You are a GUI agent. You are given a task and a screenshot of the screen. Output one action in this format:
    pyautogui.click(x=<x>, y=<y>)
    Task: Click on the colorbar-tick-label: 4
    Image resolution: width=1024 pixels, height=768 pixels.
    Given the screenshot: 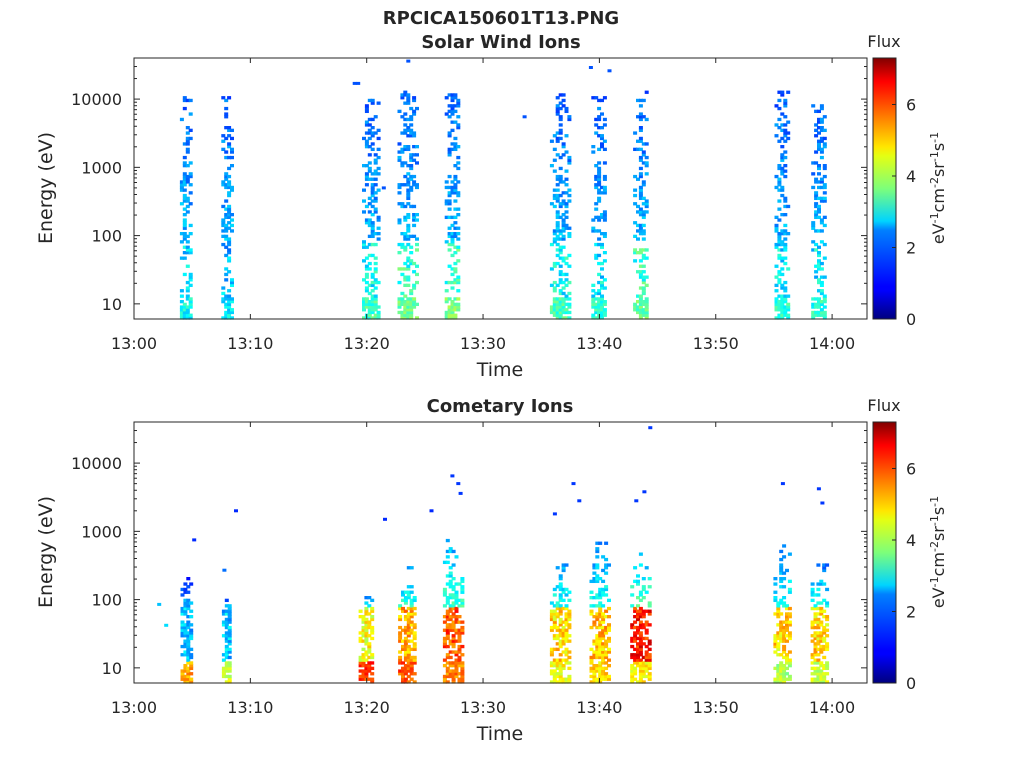 What is the action you would take?
    pyautogui.click(x=911, y=540)
    